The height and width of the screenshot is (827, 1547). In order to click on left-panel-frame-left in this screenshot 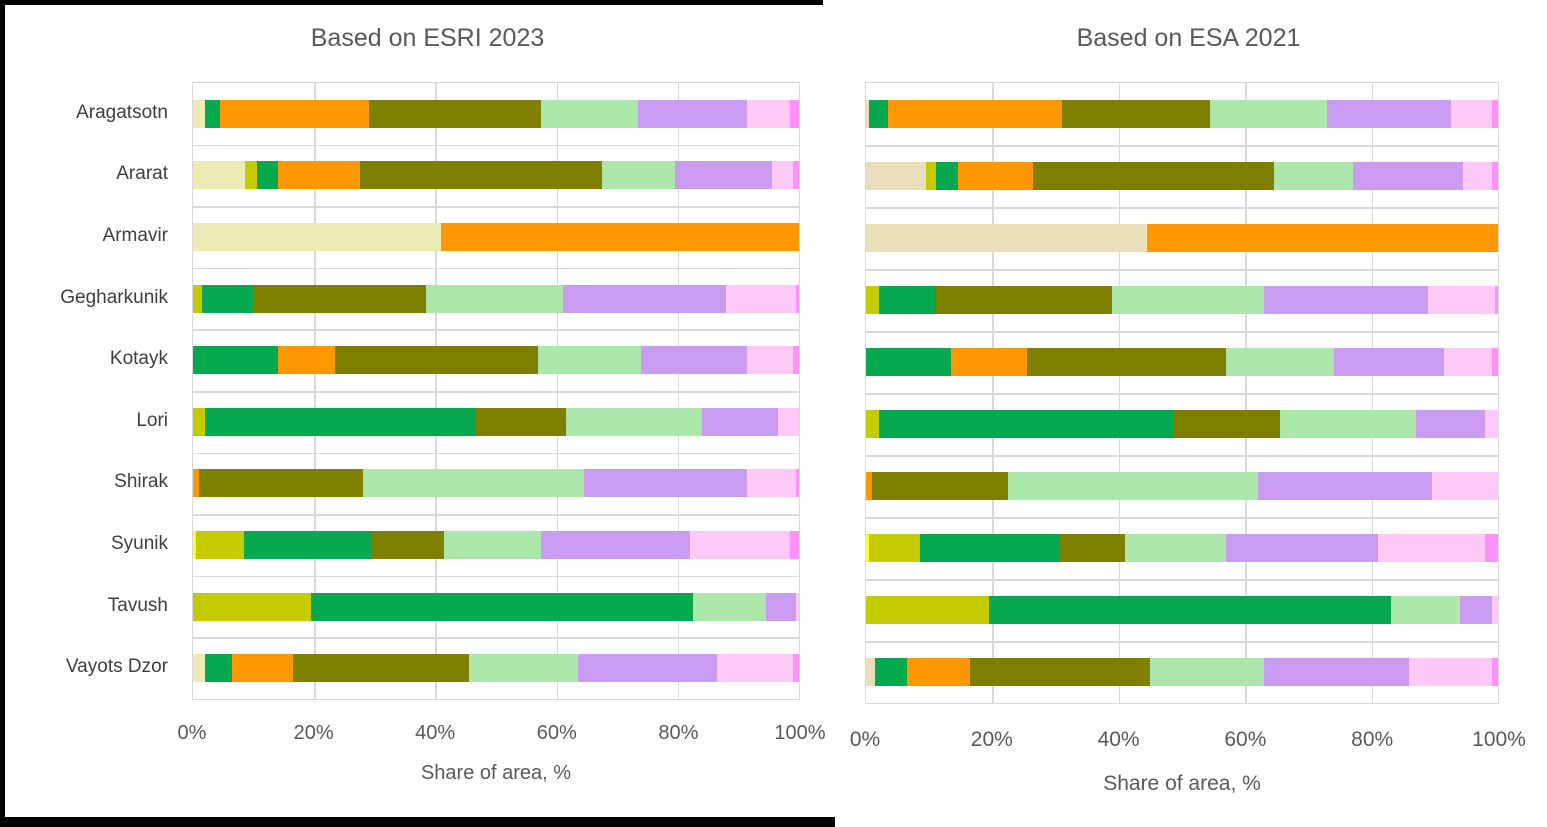, I will do `click(2, 408)`.